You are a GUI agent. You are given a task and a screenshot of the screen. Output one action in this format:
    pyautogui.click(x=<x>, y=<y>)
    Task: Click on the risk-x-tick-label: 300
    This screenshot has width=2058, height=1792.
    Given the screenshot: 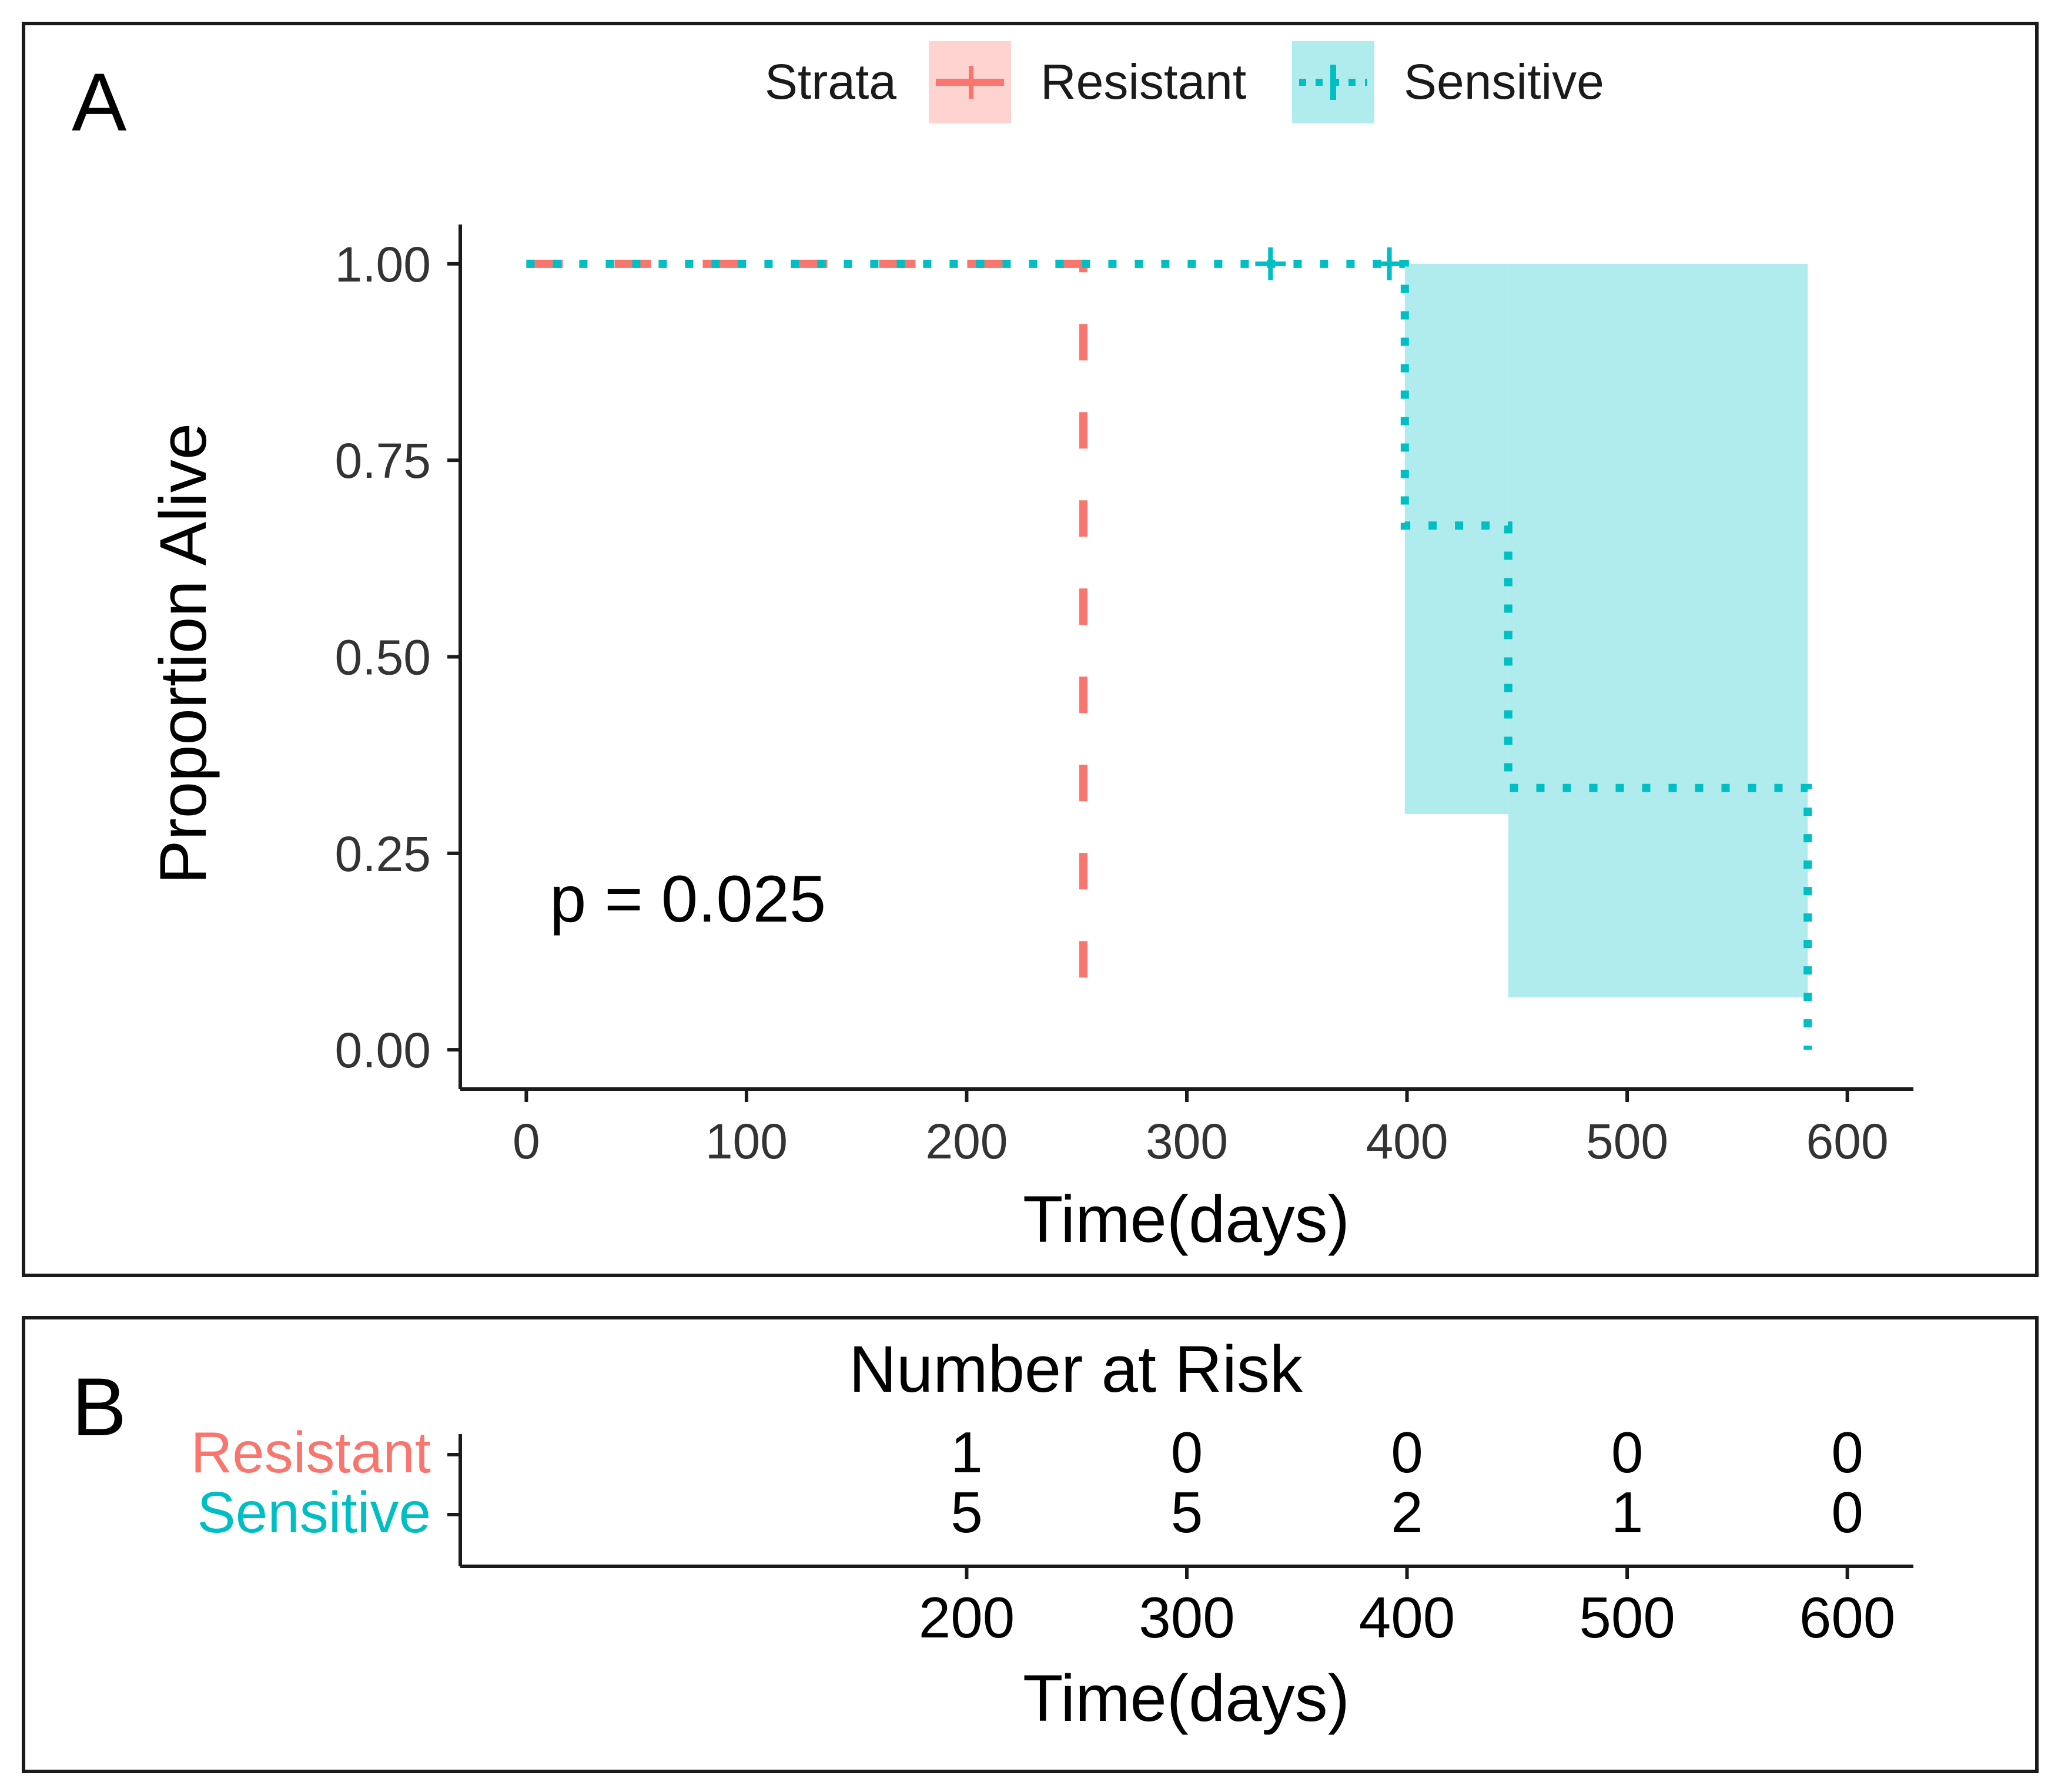 What is the action you would take?
    pyautogui.click(x=1187, y=1617)
    